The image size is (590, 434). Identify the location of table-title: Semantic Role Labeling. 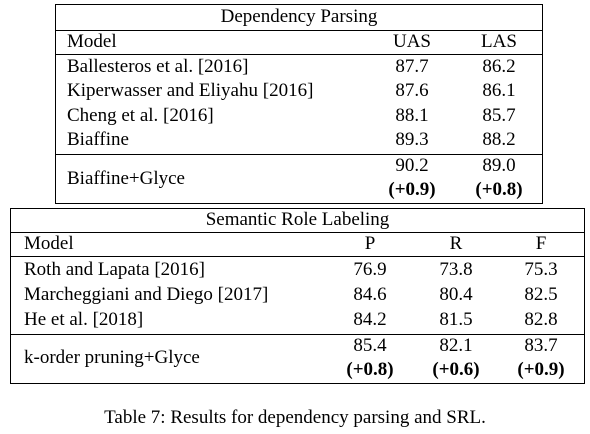
(297, 219).